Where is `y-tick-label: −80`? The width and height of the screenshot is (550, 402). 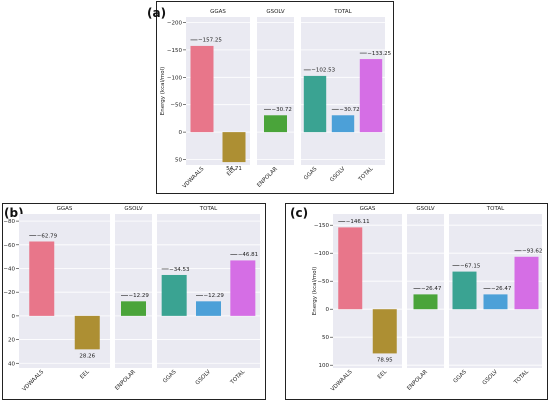 y-tick-label: −80 is located at coordinates (9, 222).